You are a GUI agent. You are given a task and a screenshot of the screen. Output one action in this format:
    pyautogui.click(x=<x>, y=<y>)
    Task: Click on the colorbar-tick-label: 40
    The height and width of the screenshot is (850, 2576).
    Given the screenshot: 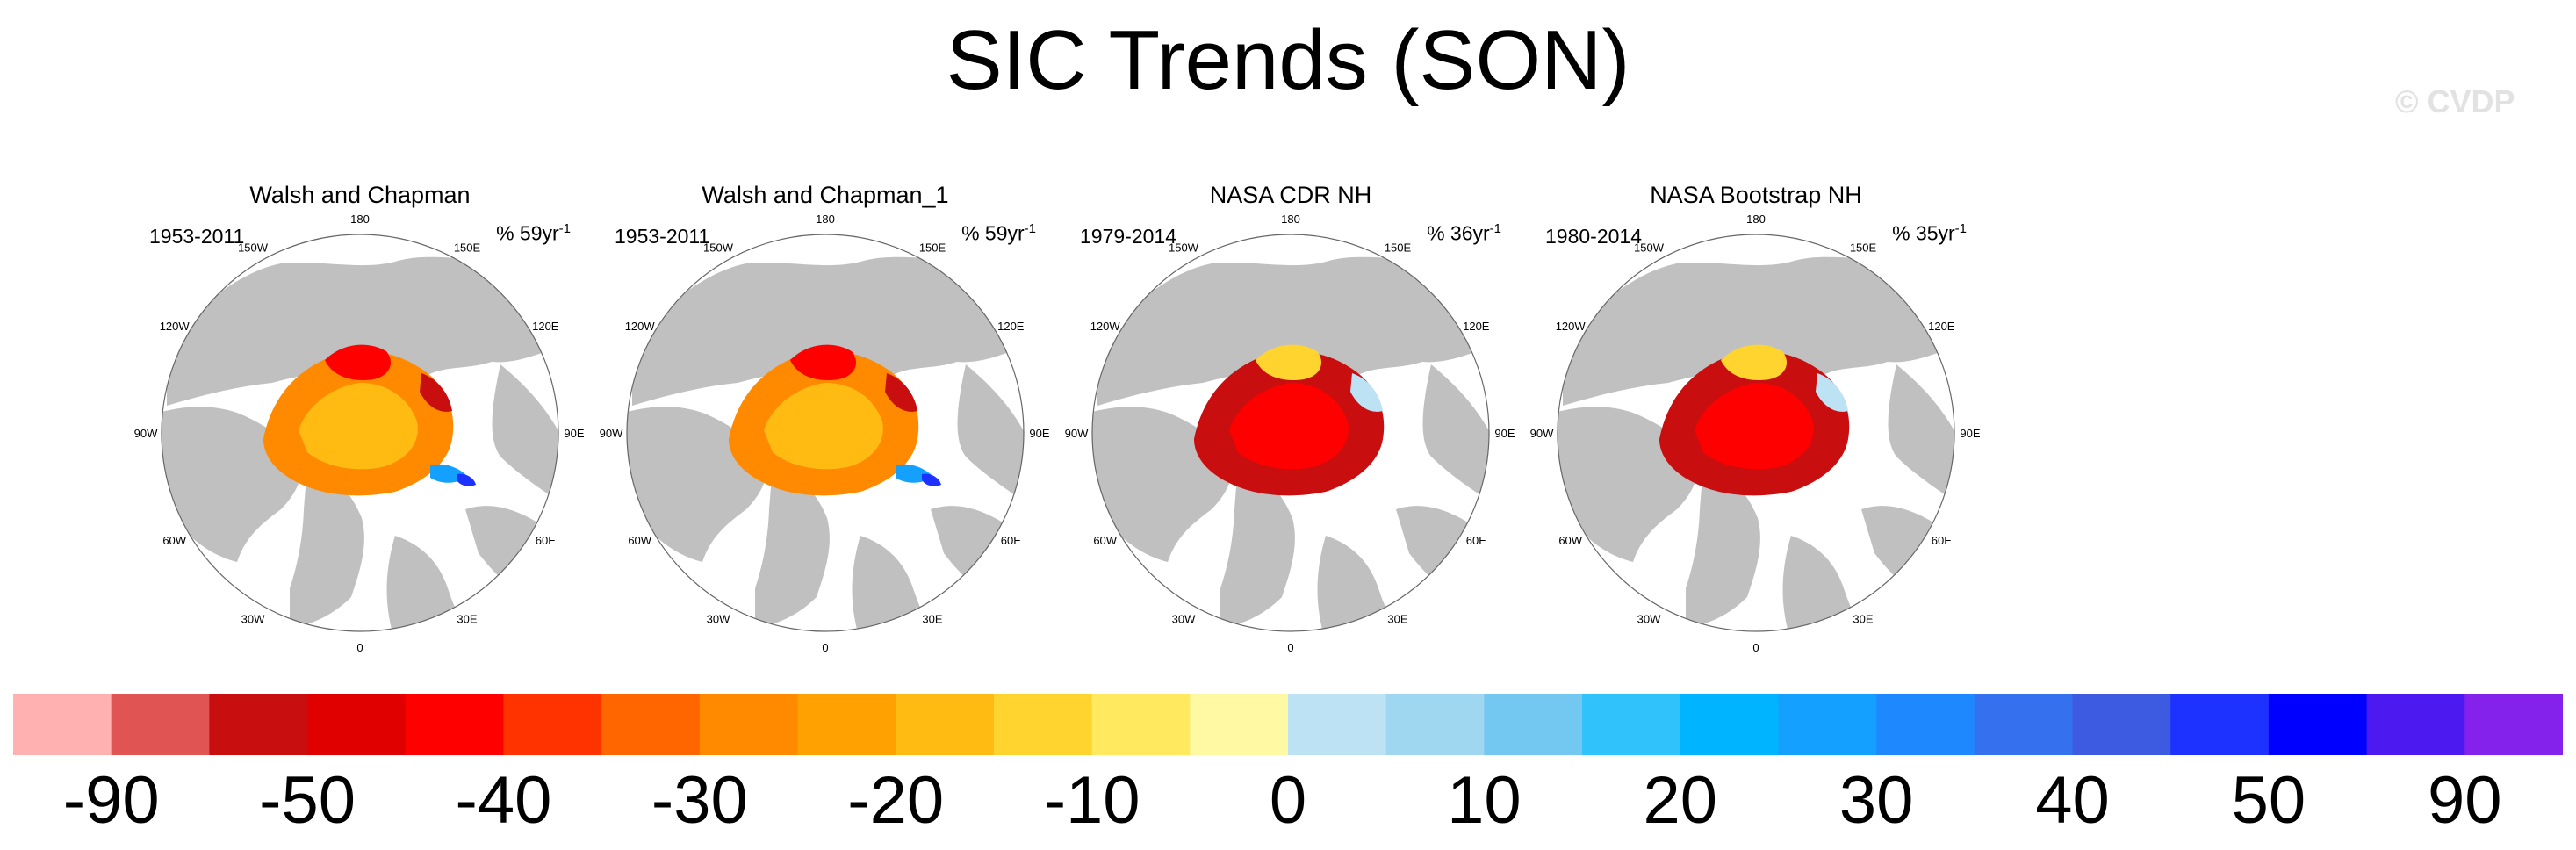 What is the action you would take?
    pyautogui.click(x=2072, y=801)
    